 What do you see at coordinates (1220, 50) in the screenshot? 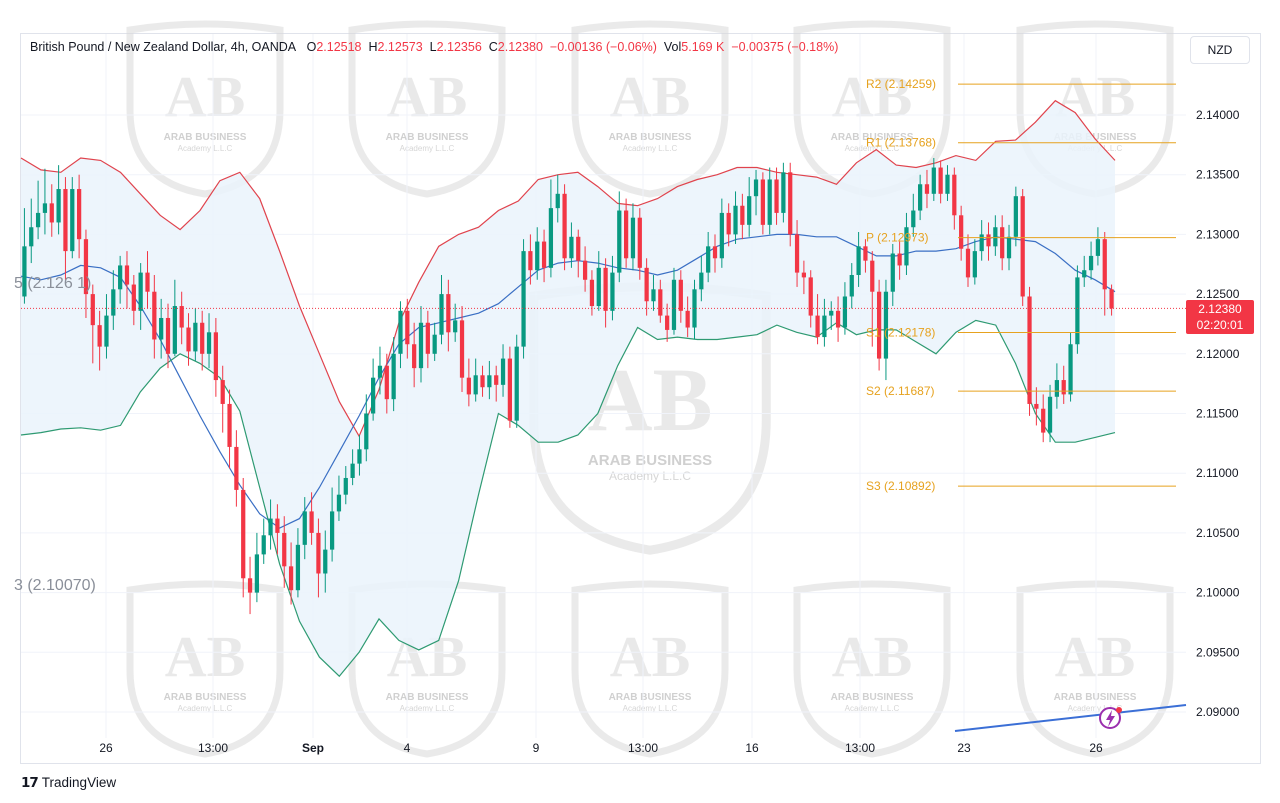
I see `currency-unit-button: NZD` at bounding box center [1220, 50].